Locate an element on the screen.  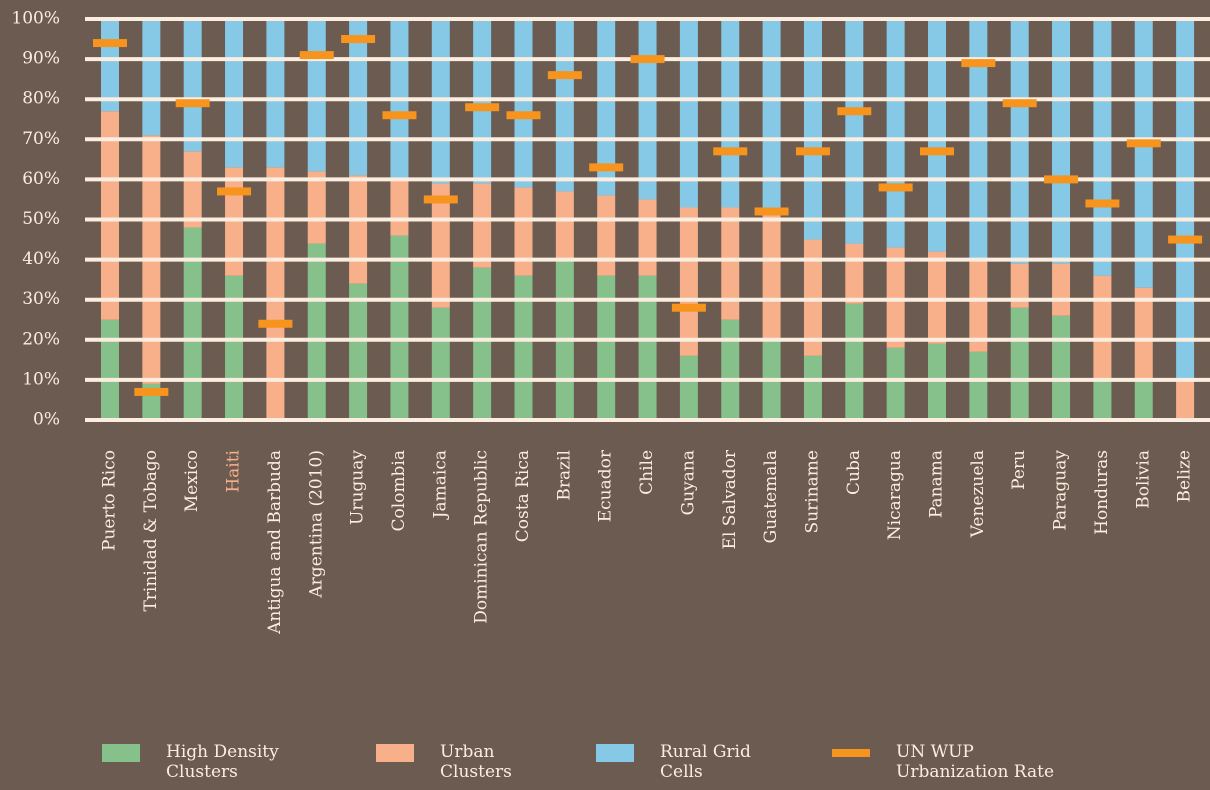
y-tick-label: 80% is located at coordinates (41, 99).